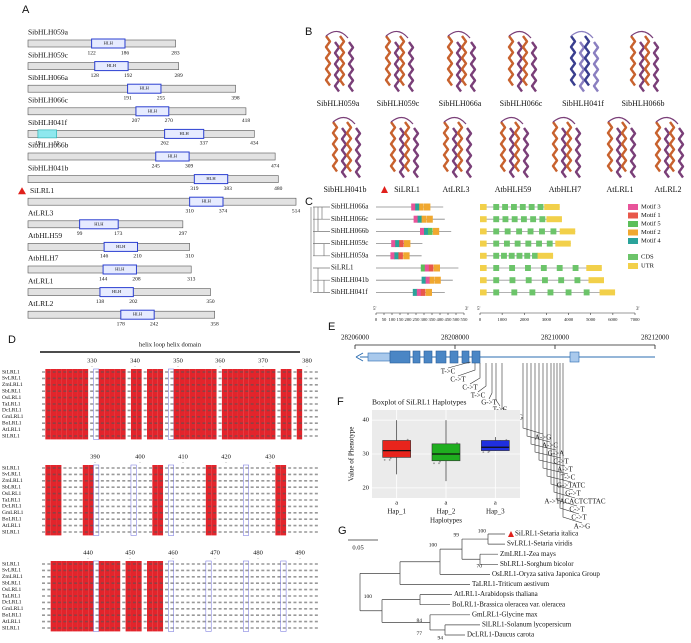 The width and height of the screenshot is (691, 643). Describe the element at coordinates (246, 121) in the screenshot. I see `position: 418` at that location.